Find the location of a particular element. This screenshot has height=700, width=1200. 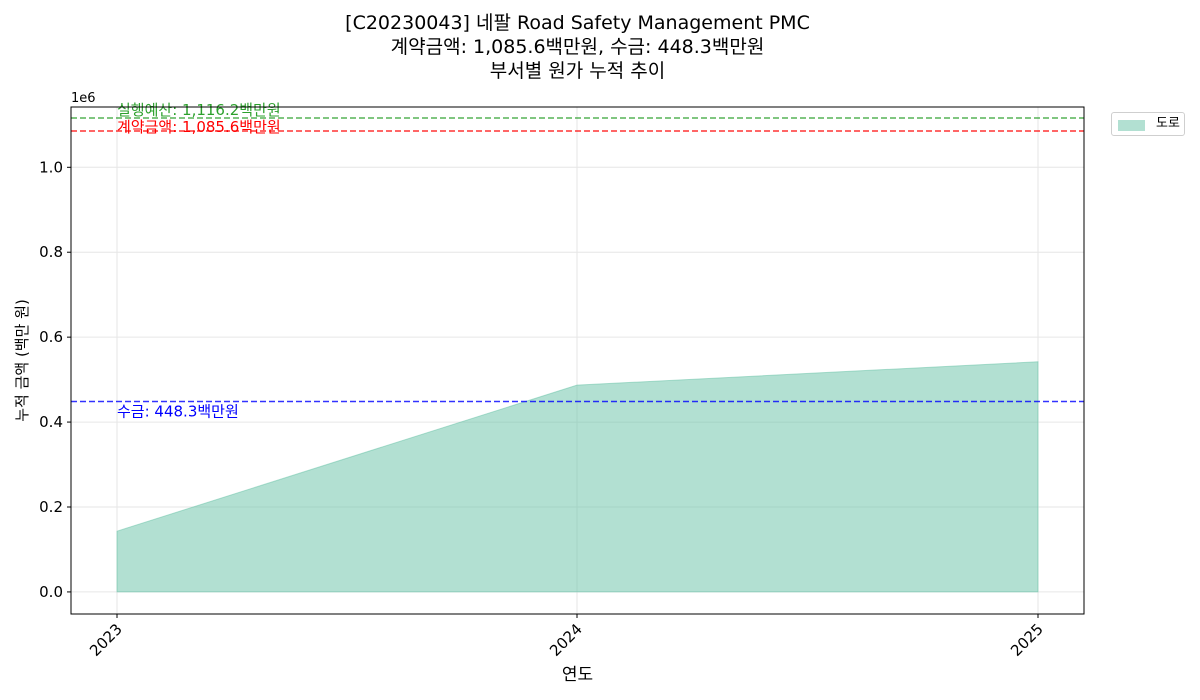

y-tick-label: 0.6 is located at coordinates (51, 337).